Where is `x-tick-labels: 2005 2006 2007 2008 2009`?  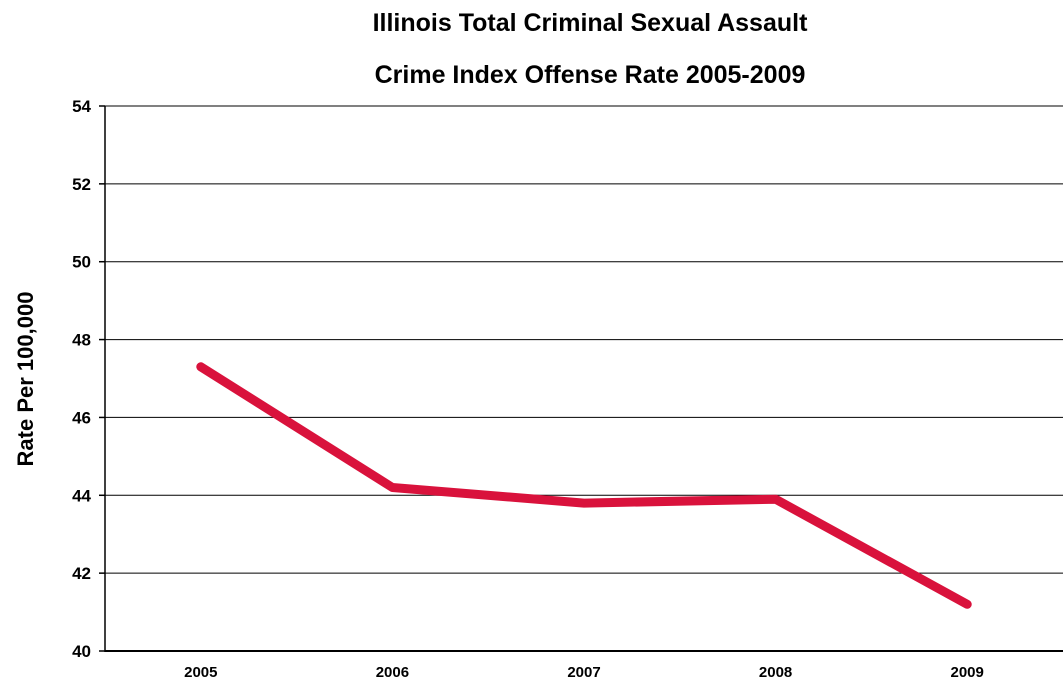 x-tick-labels: 2005 2006 2007 2008 2009 is located at coordinates (584, 672).